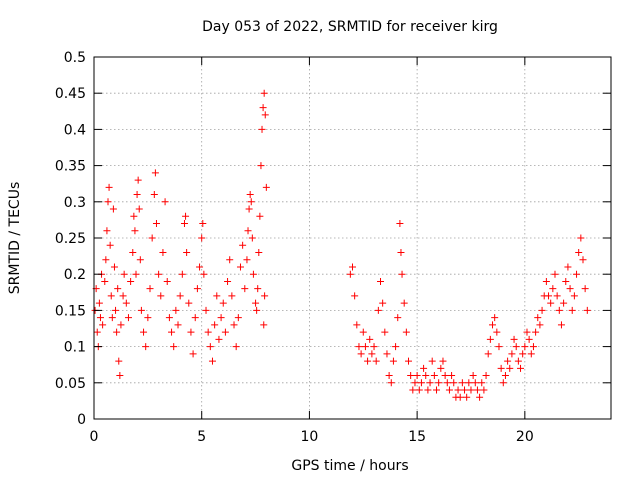  Describe the element at coordinates (75, 130) in the screenshot. I see `y-tick-label: 0.4` at that location.